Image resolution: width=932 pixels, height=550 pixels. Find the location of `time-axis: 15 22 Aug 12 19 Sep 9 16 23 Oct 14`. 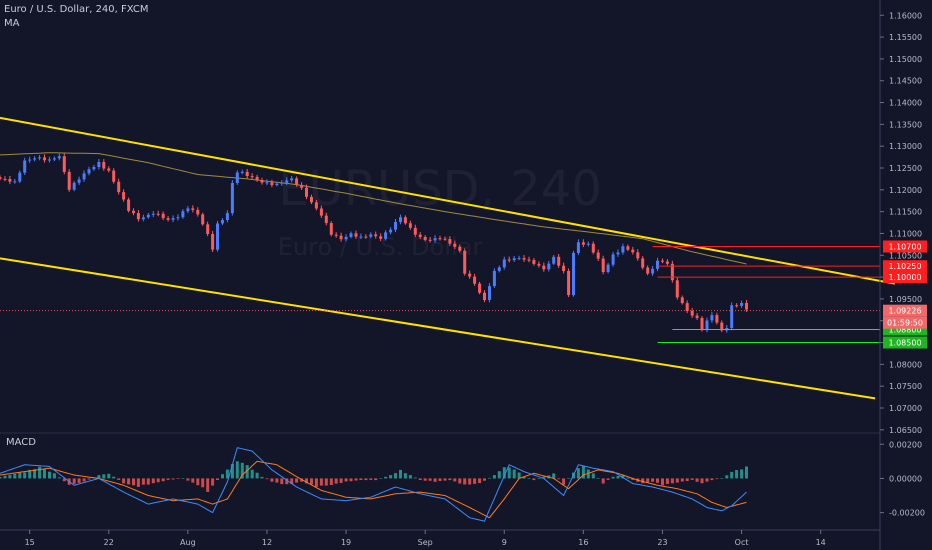

time-axis: 15 22 Aug 12 19 Sep 9 16 23 Oct 14 is located at coordinates (440, 538).